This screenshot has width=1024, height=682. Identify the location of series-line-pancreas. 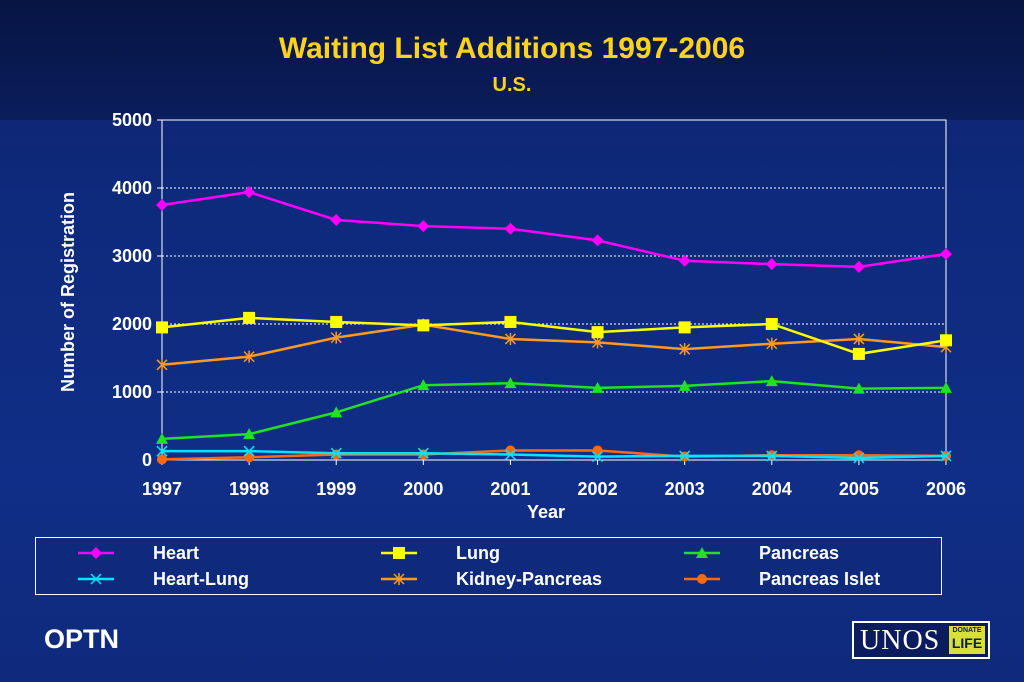
(554, 410).